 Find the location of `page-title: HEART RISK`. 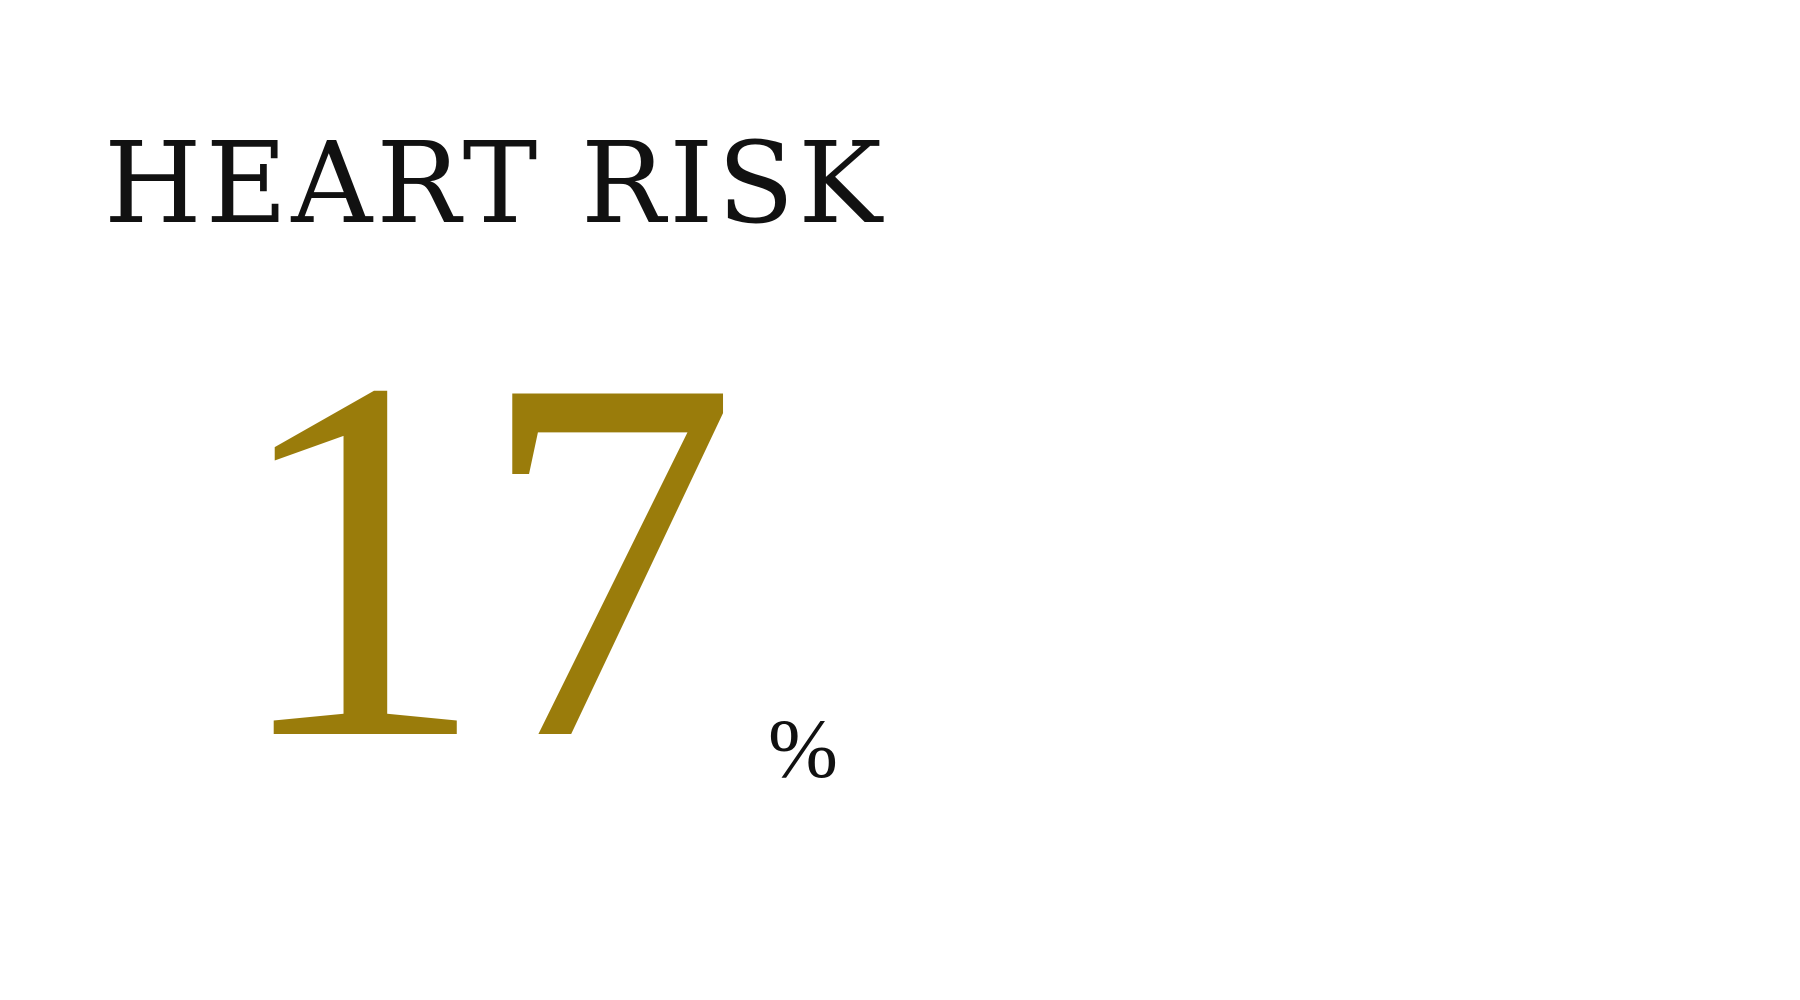

page-title: HEART RISK is located at coordinates (495, 184).